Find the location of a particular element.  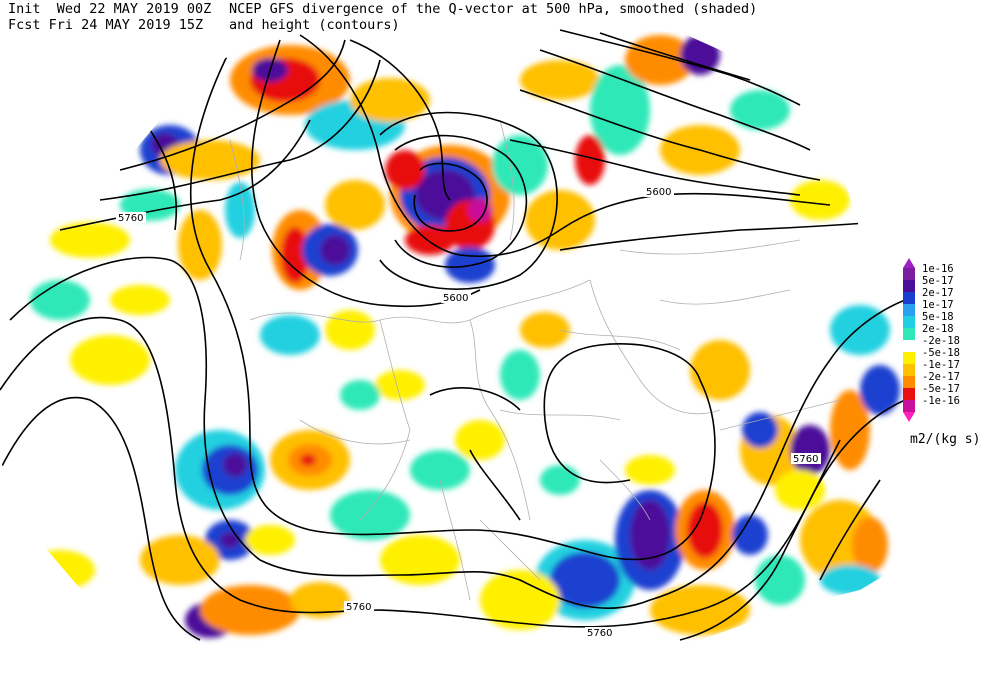

fcst-time: Fri 24 MAY 2019 15Z is located at coordinates (126, 25).